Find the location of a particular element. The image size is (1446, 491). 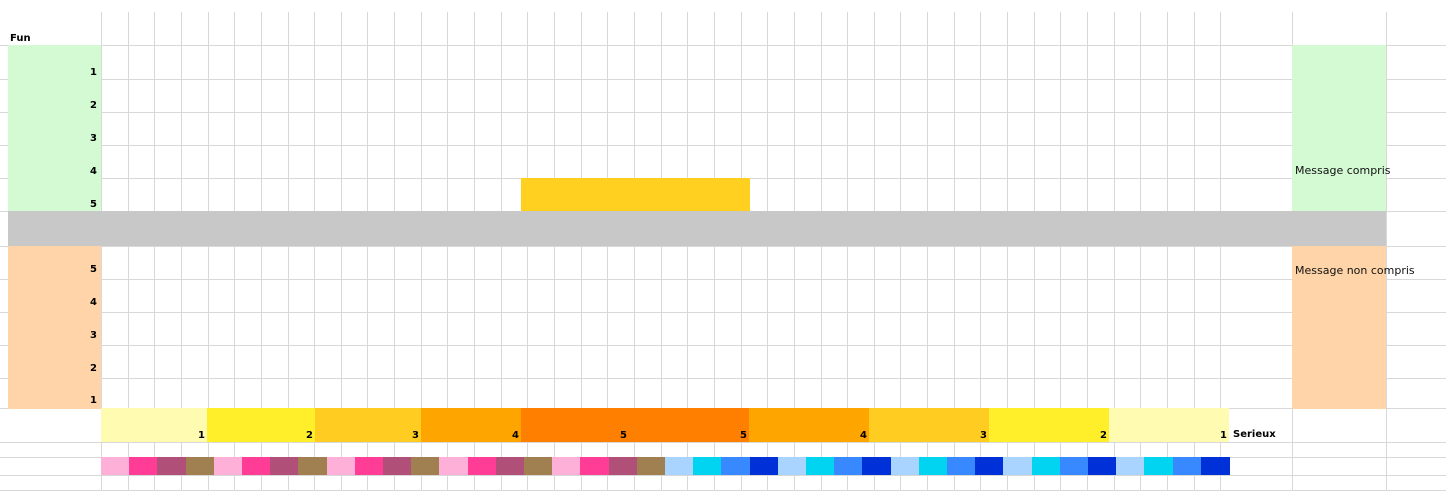

divider-bar is located at coordinates (697, 228).